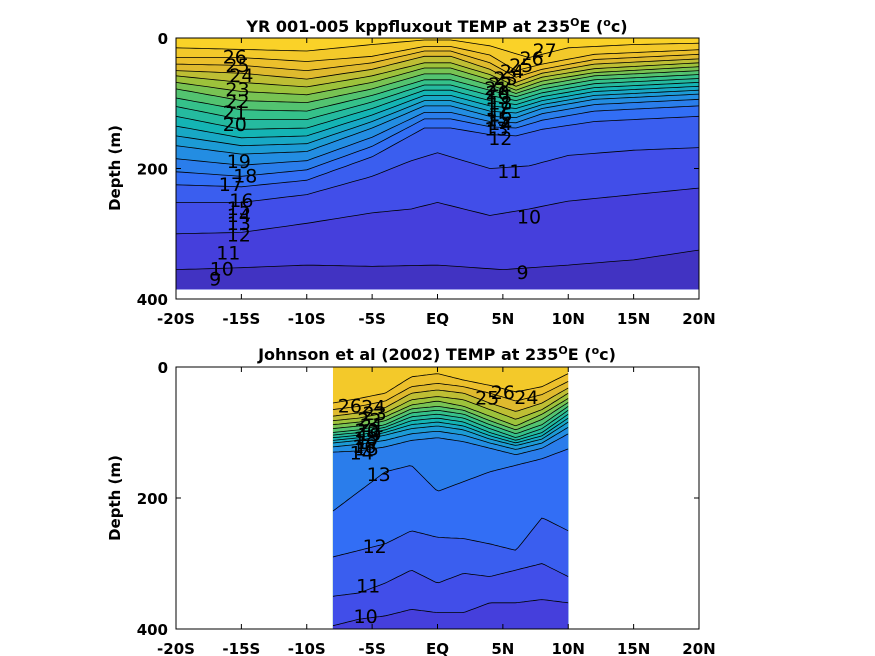 The image size is (875, 656). Describe the element at coordinates (437, 648) in the screenshot. I see `x-tick-label: EQ` at that location.